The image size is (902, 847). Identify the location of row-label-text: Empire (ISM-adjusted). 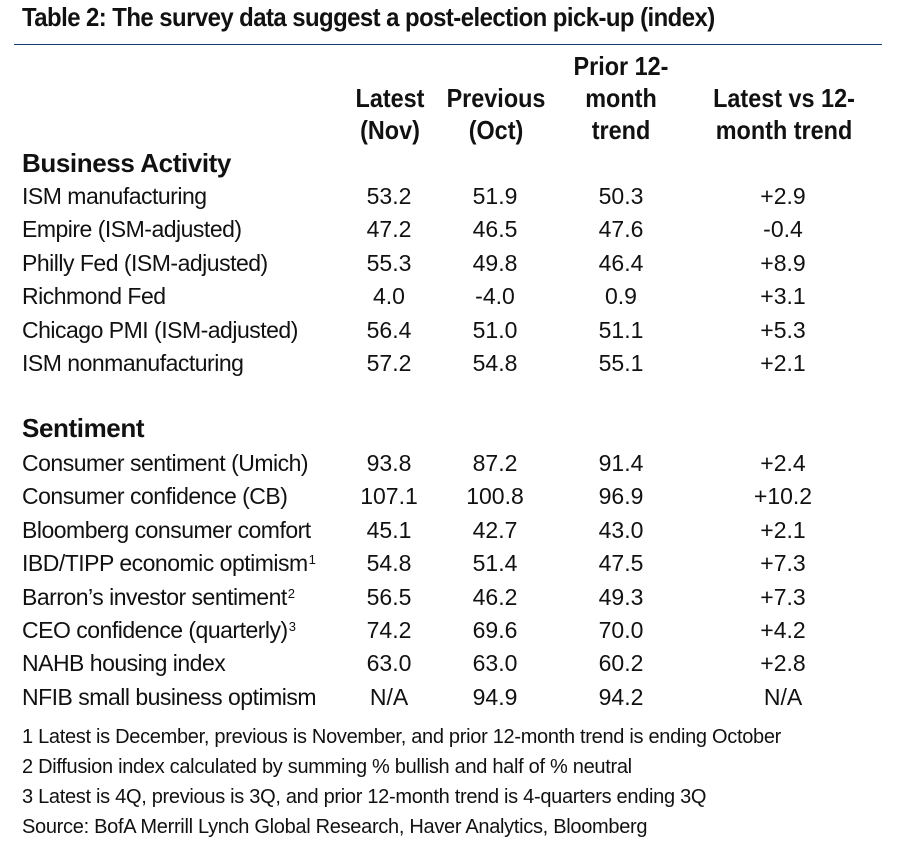
(132, 229).